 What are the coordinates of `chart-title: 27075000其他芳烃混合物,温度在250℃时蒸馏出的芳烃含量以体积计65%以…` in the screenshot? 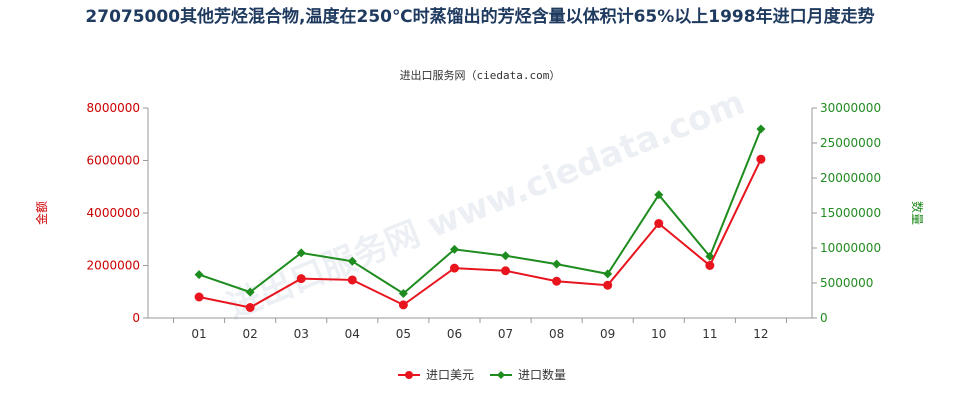 It's located at (480, 17).